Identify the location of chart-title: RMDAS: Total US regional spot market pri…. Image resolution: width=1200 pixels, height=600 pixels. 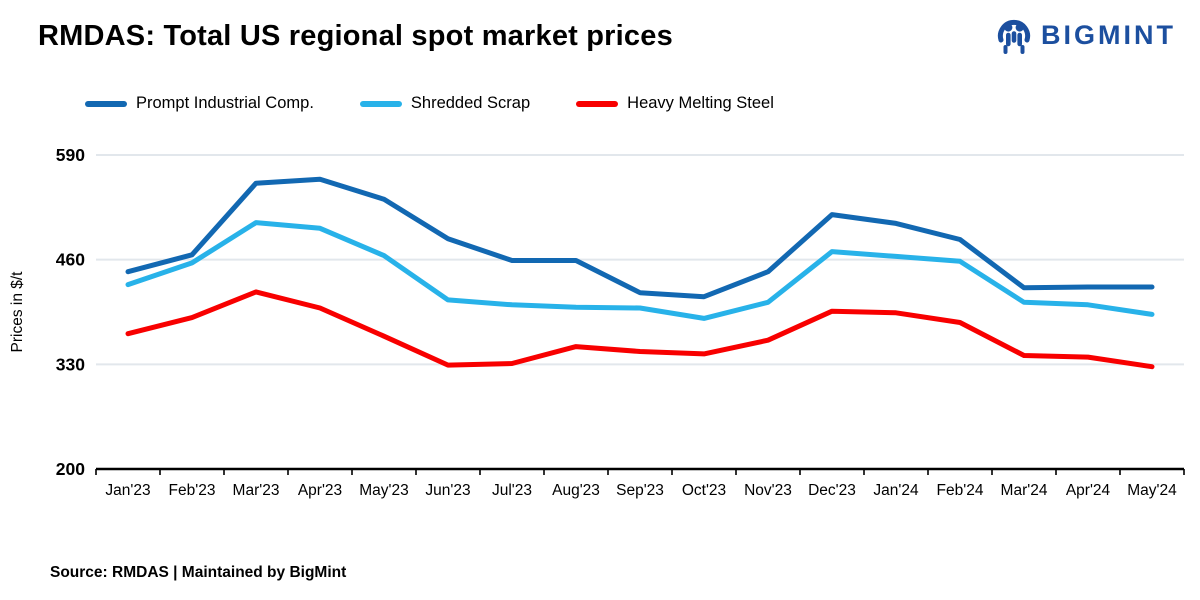
(355, 36).